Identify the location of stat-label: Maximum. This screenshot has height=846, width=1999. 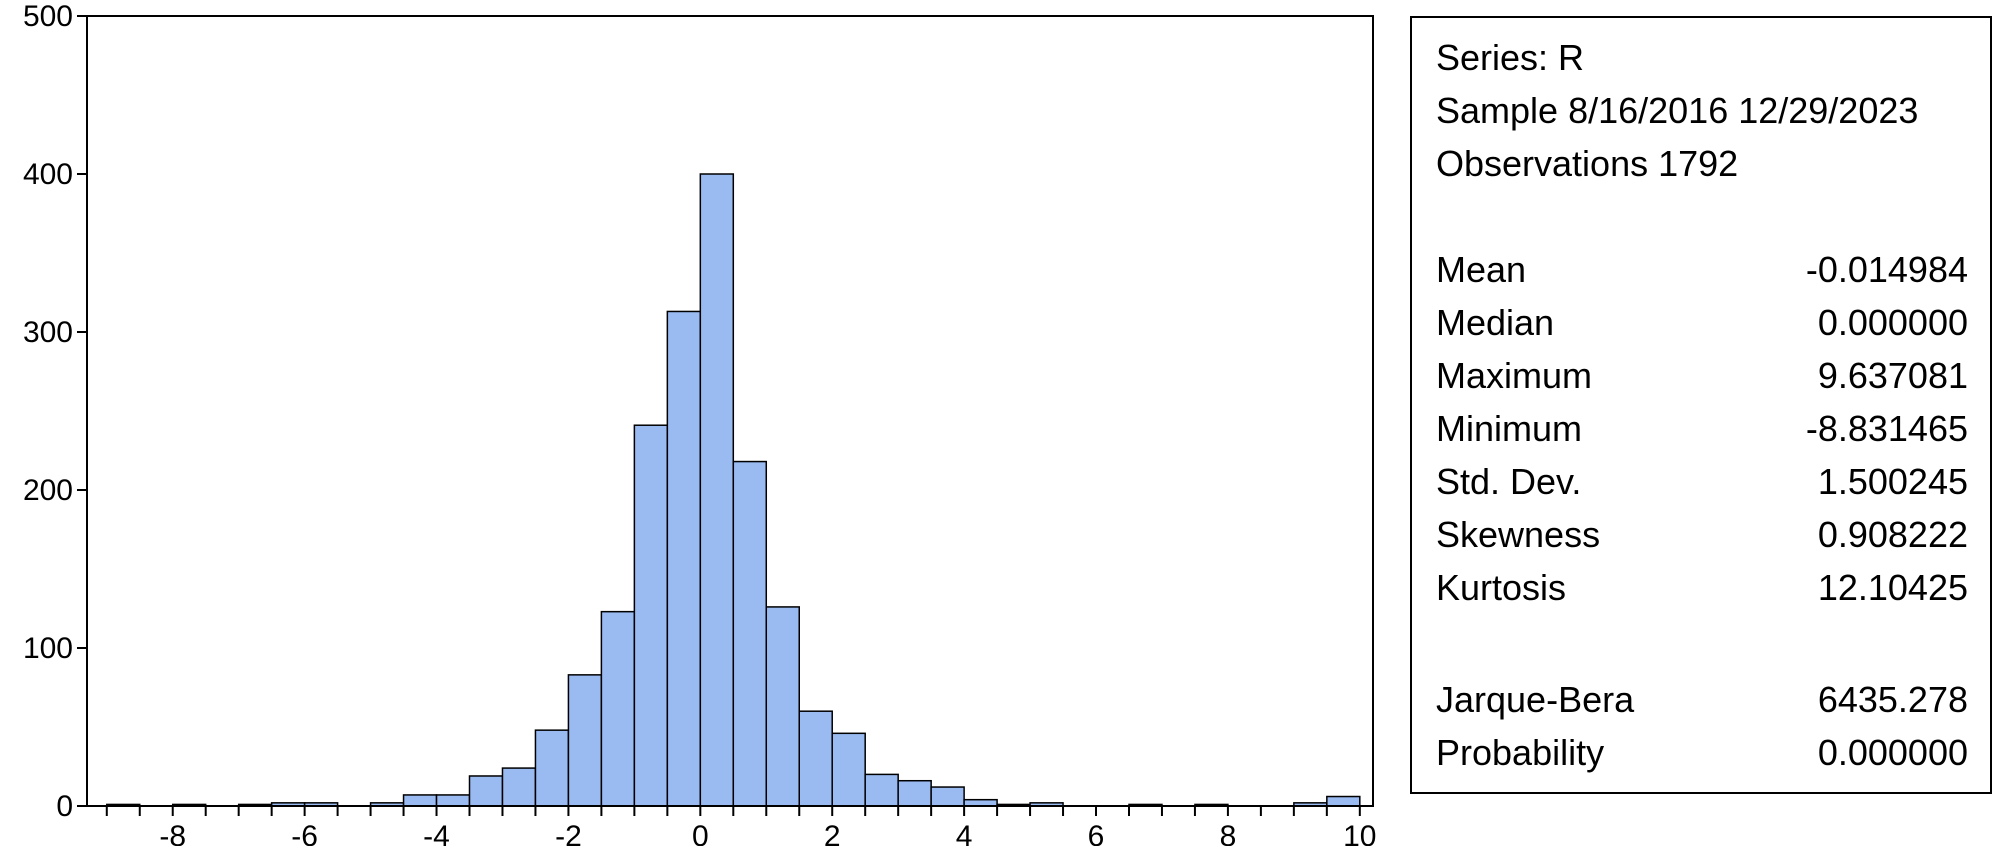
(1514, 375).